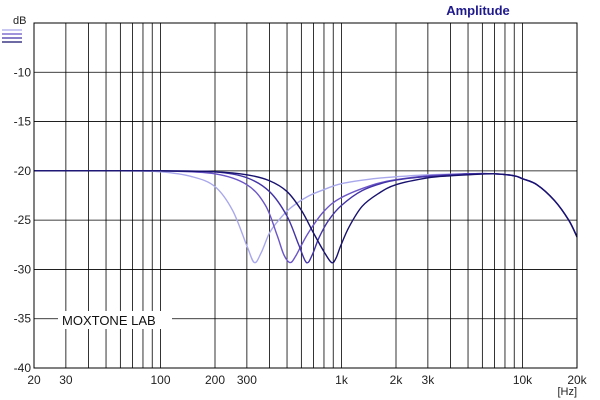 The image size is (600, 400). I want to click on watermark-background, so click(115, 320).